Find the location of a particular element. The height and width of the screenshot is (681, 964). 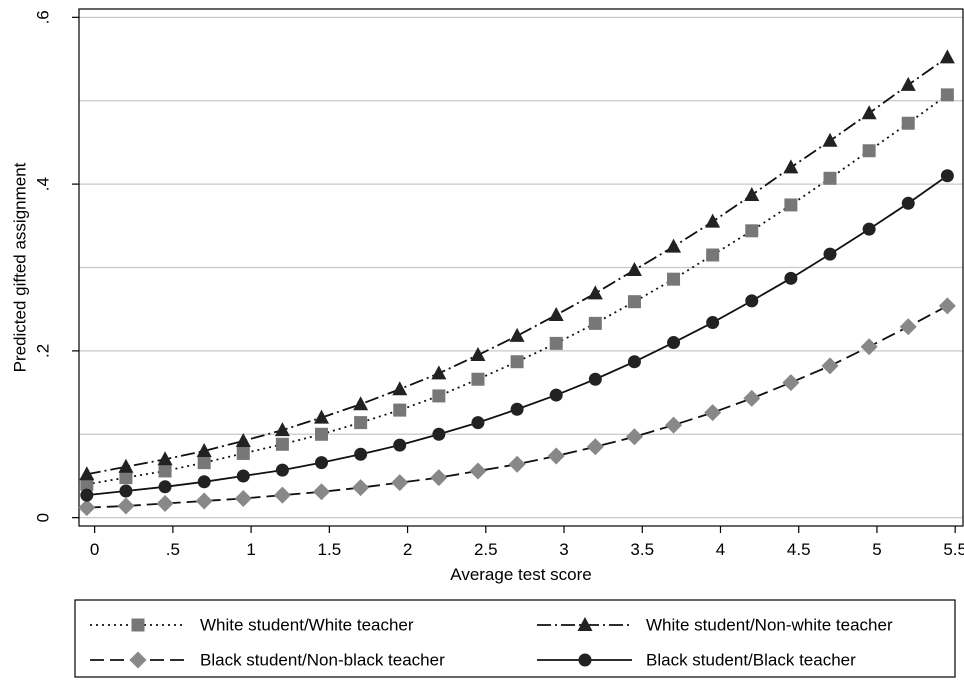

y-tick-label: .4 is located at coordinates (43, 184).